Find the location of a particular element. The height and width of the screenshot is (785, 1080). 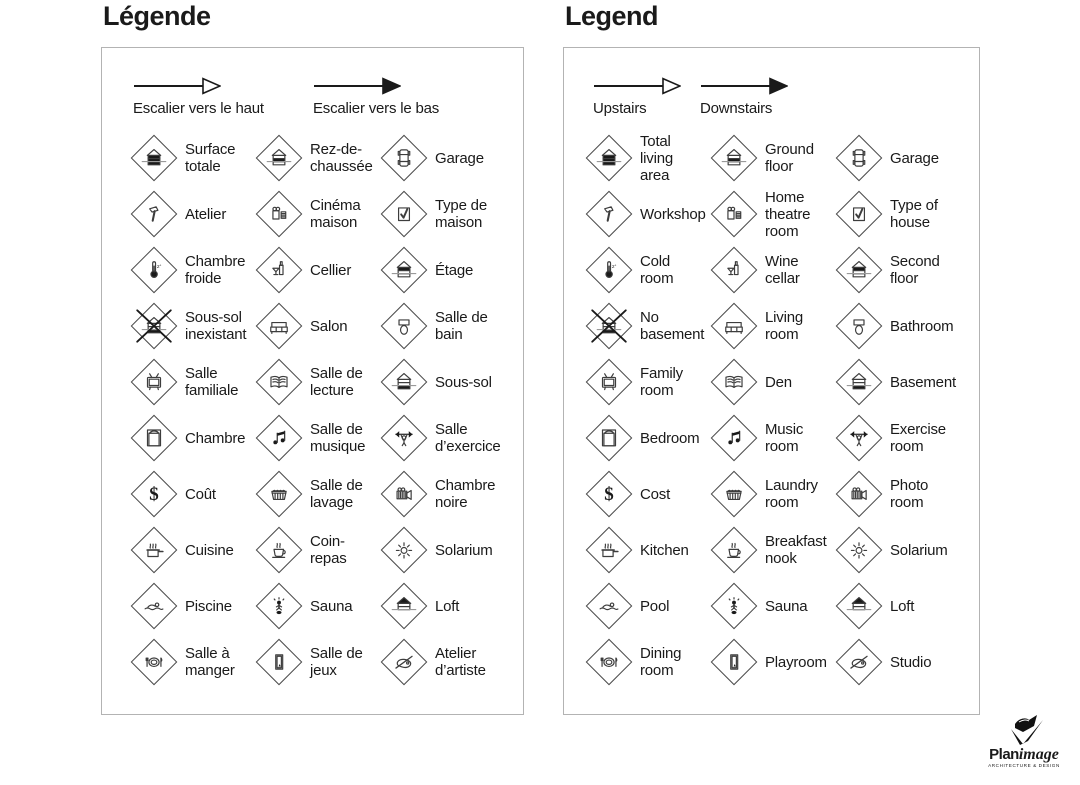

logo-brand-image: image is located at coordinates (1038, 754).